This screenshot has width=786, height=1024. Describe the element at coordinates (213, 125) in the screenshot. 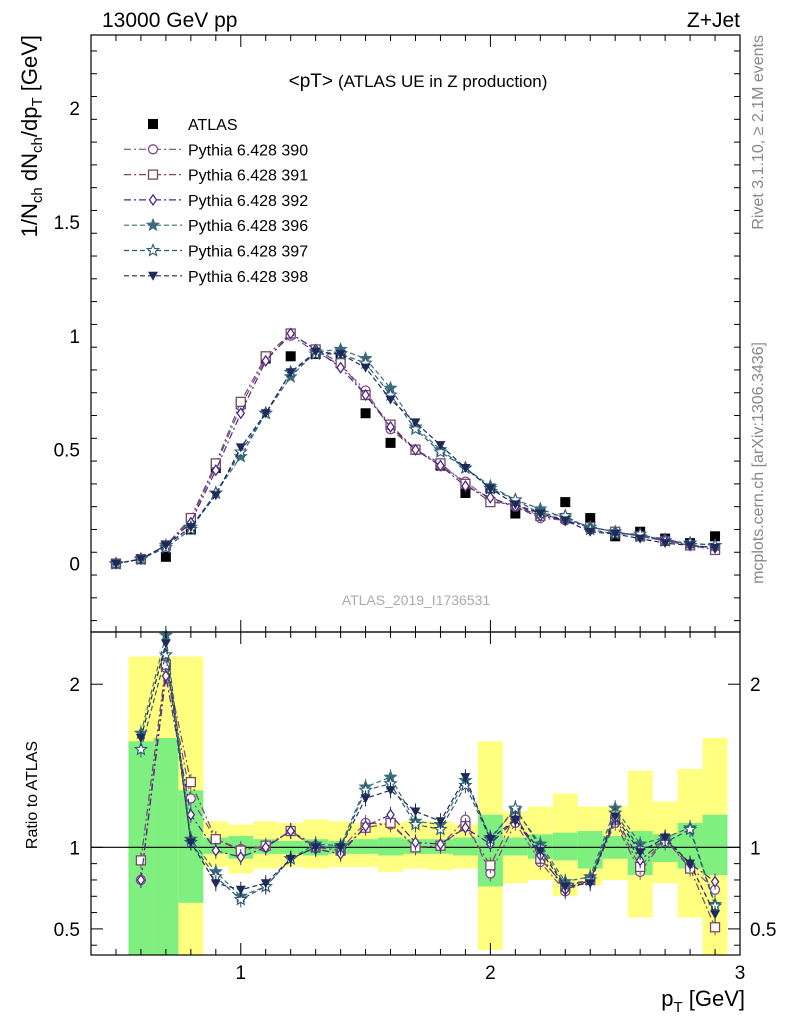

I see `legend-label-atlas: ATLAS` at that location.